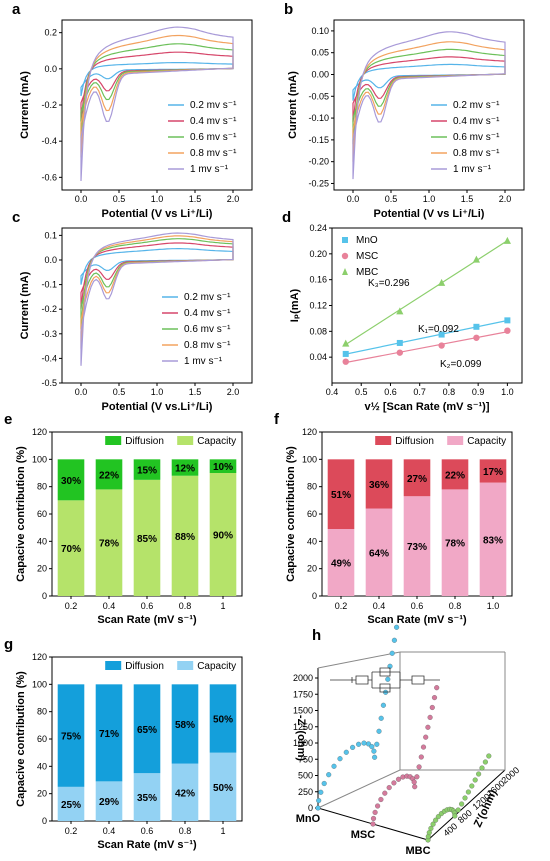 The height and width of the screenshot is (861, 550). What do you see at coordinates (301, 738) in the screenshot?
I see `z-axis-label: -Z''(ohm)` at bounding box center [301, 738].